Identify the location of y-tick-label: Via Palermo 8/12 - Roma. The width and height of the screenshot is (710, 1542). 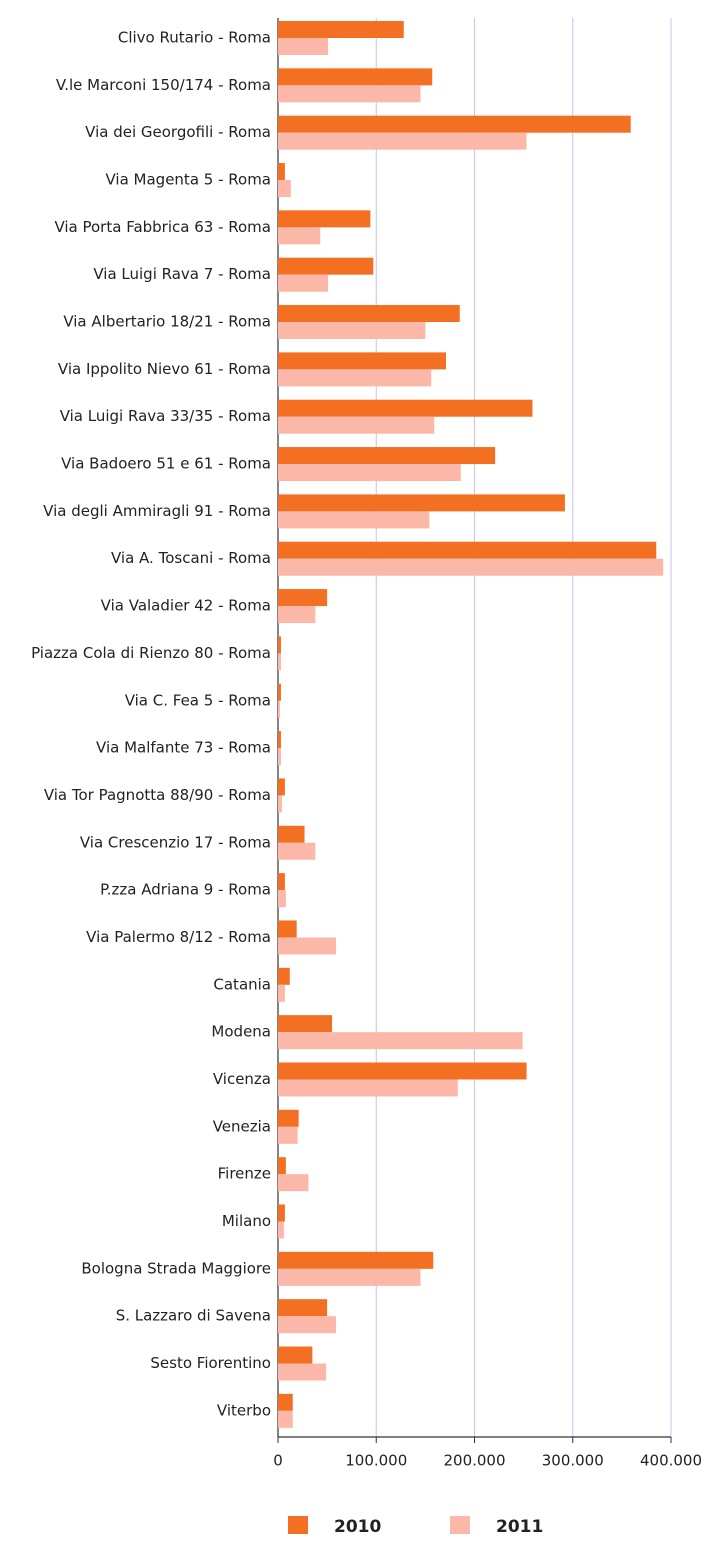
(178, 937).